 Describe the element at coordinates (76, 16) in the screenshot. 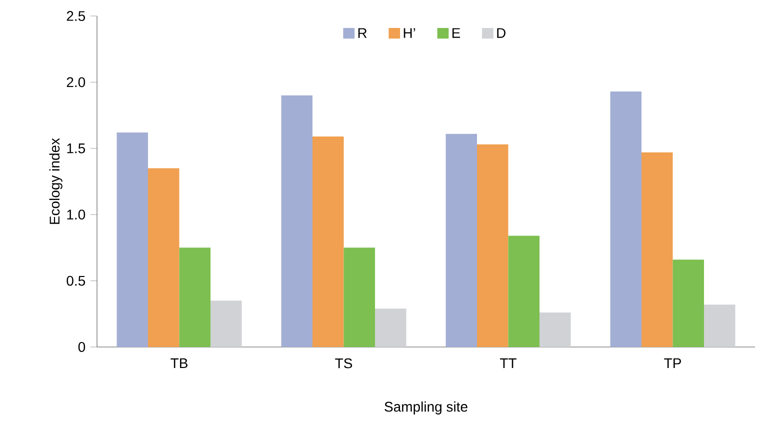

I see `y-tick-label: 2.5` at that location.